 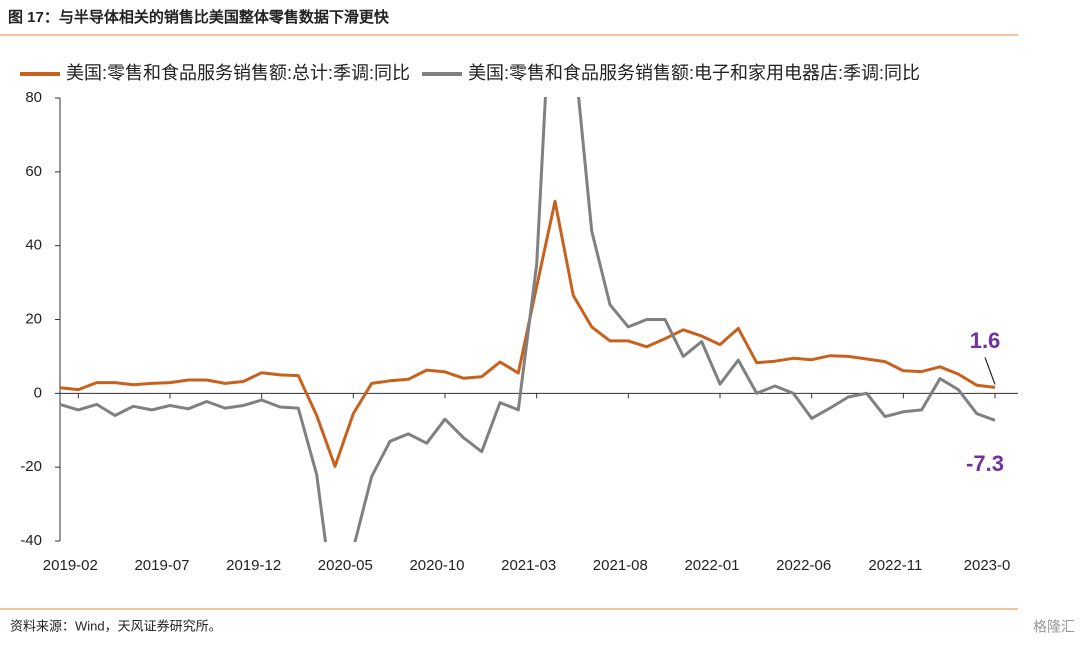 What do you see at coordinates (620, 565) in the screenshot?
I see `x-tick-label: 2021-08` at bounding box center [620, 565].